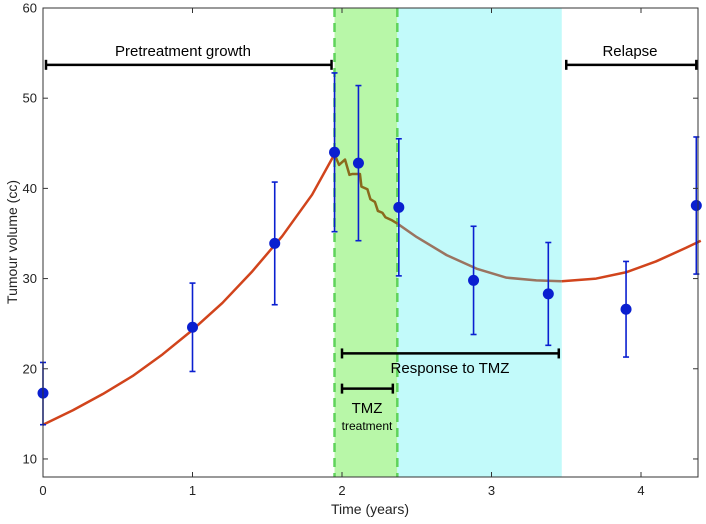 Image resolution: width=706 pixels, height=524 pixels. What do you see at coordinates (629, 51) in the screenshot?
I see `relapse-label: Relapse` at bounding box center [629, 51].